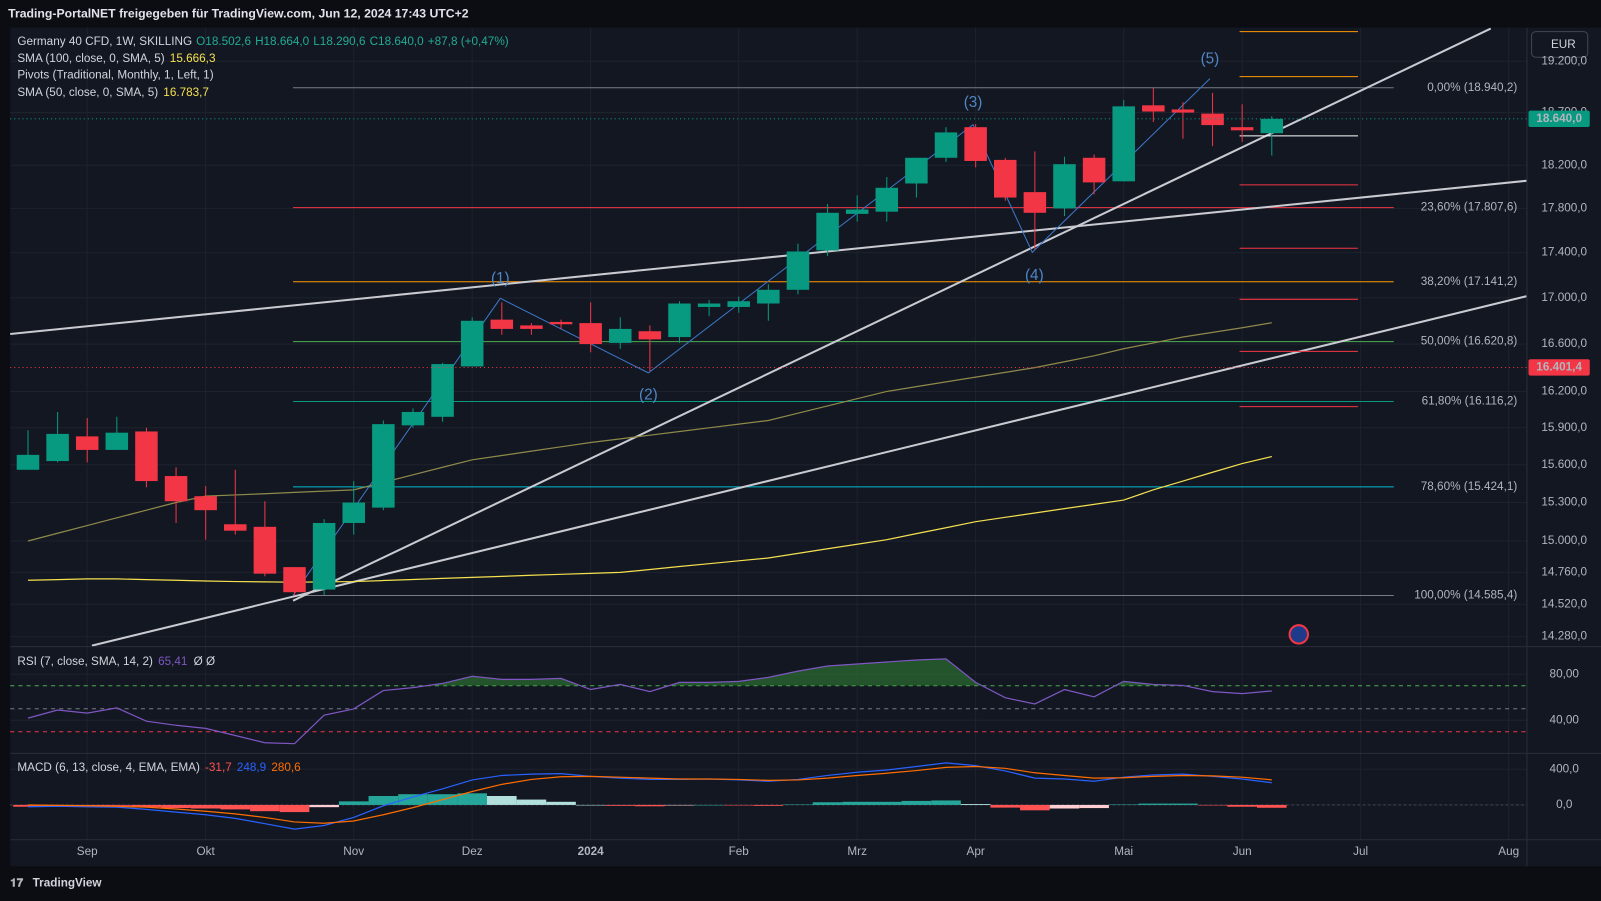 The width and height of the screenshot is (1601, 901). What do you see at coordinates (857, 851) in the screenshot?
I see `x-tick-label: Mrz` at bounding box center [857, 851].